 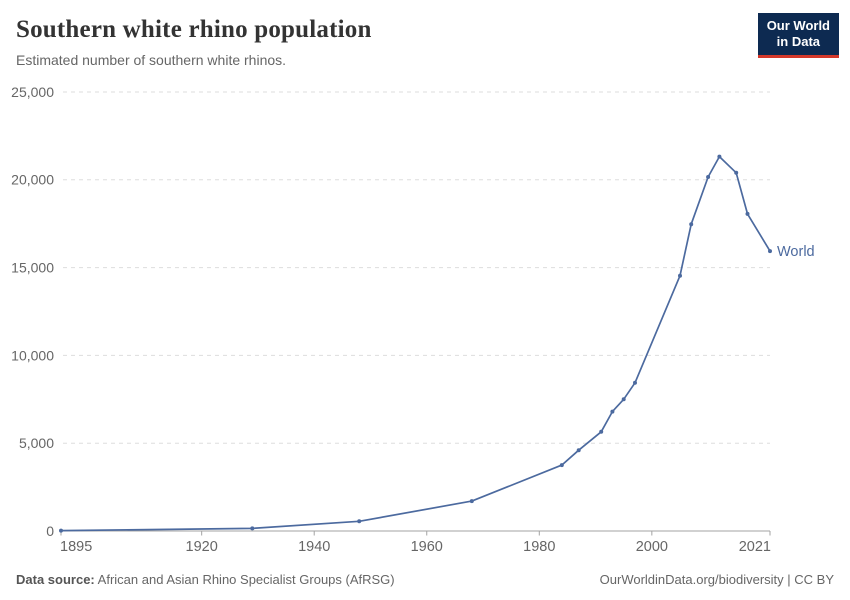 I want to click on x-axis-tick-label: 1895, so click(x=76, y=547).